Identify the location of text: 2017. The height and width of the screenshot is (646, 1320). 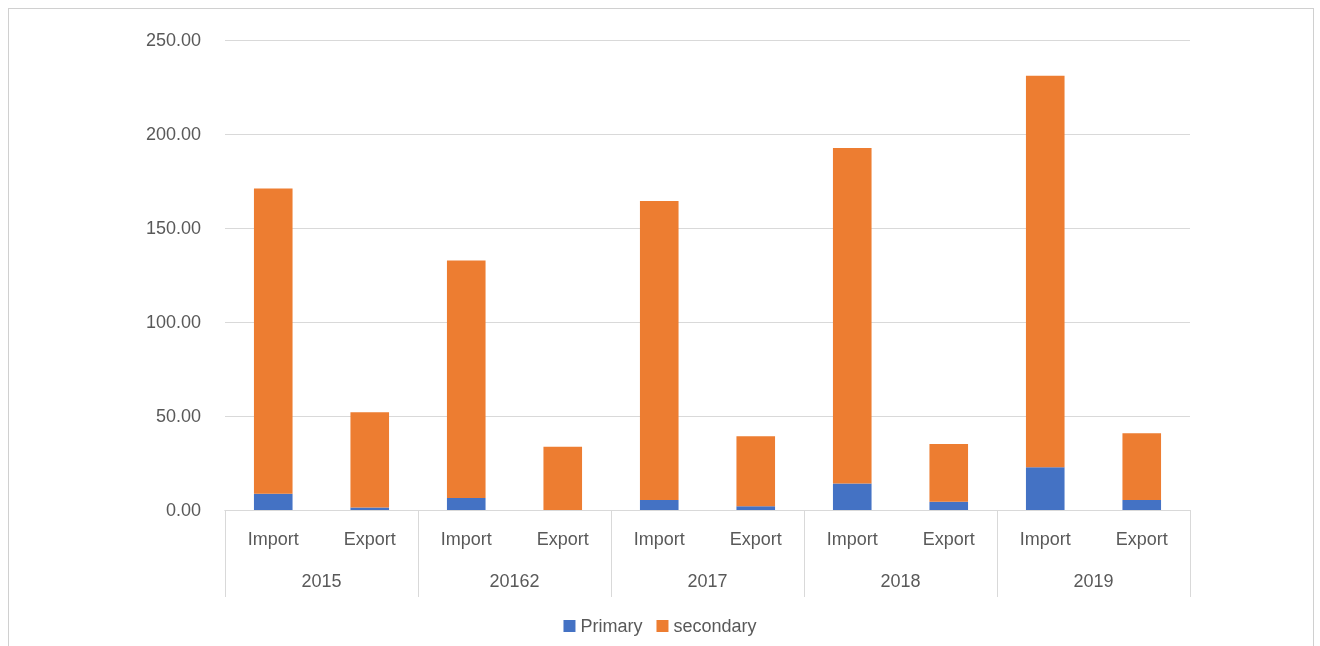
(707, 581).